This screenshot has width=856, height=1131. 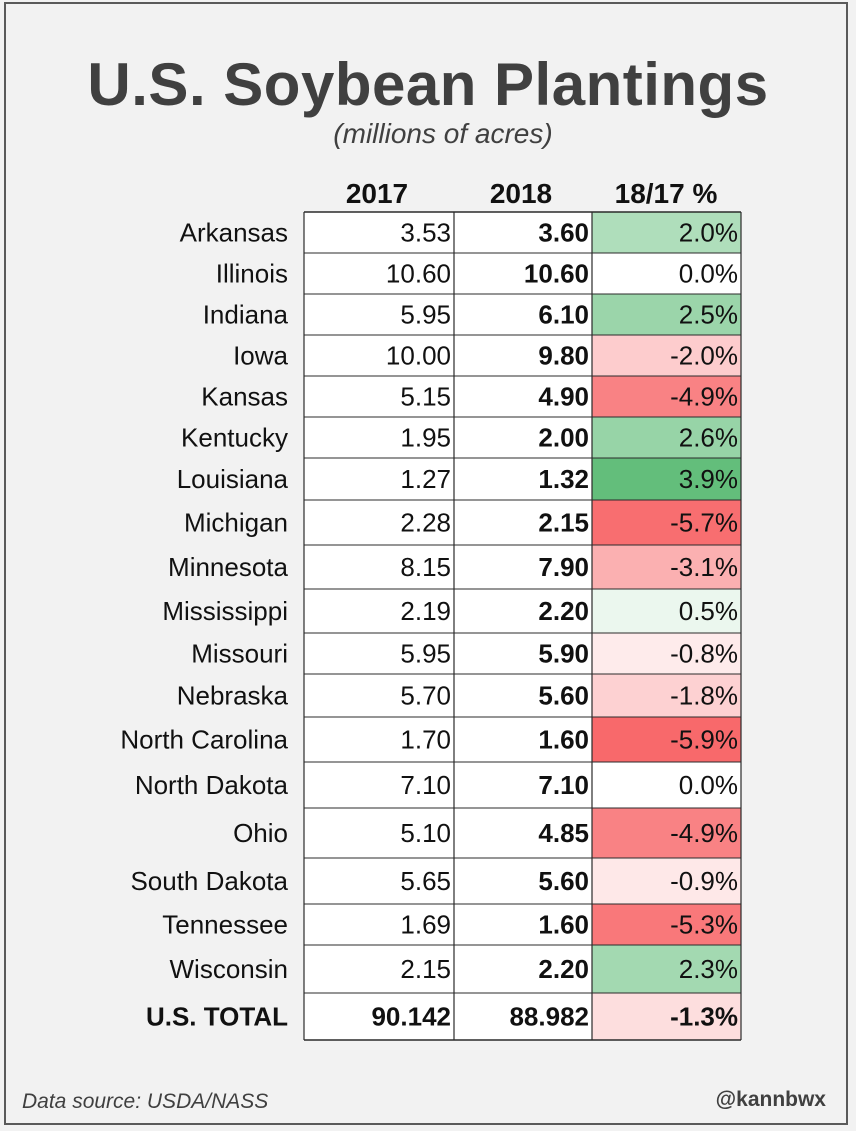 I want to click on value-pct: -1.8%, so click(x=704, y=696).